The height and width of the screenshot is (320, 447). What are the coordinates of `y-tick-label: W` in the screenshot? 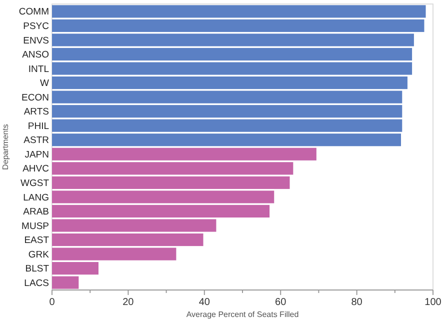 It's located at (45, 84).